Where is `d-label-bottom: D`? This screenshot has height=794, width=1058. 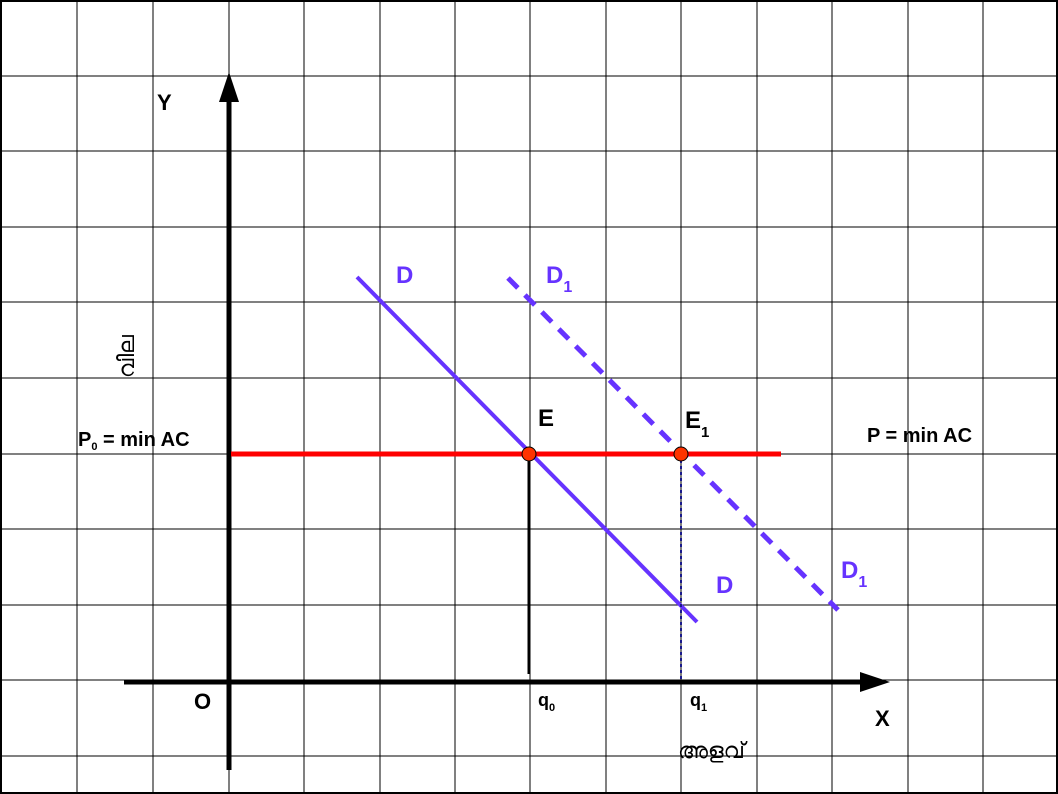
d-label-bottom: D is located at coordinates (724, 585).